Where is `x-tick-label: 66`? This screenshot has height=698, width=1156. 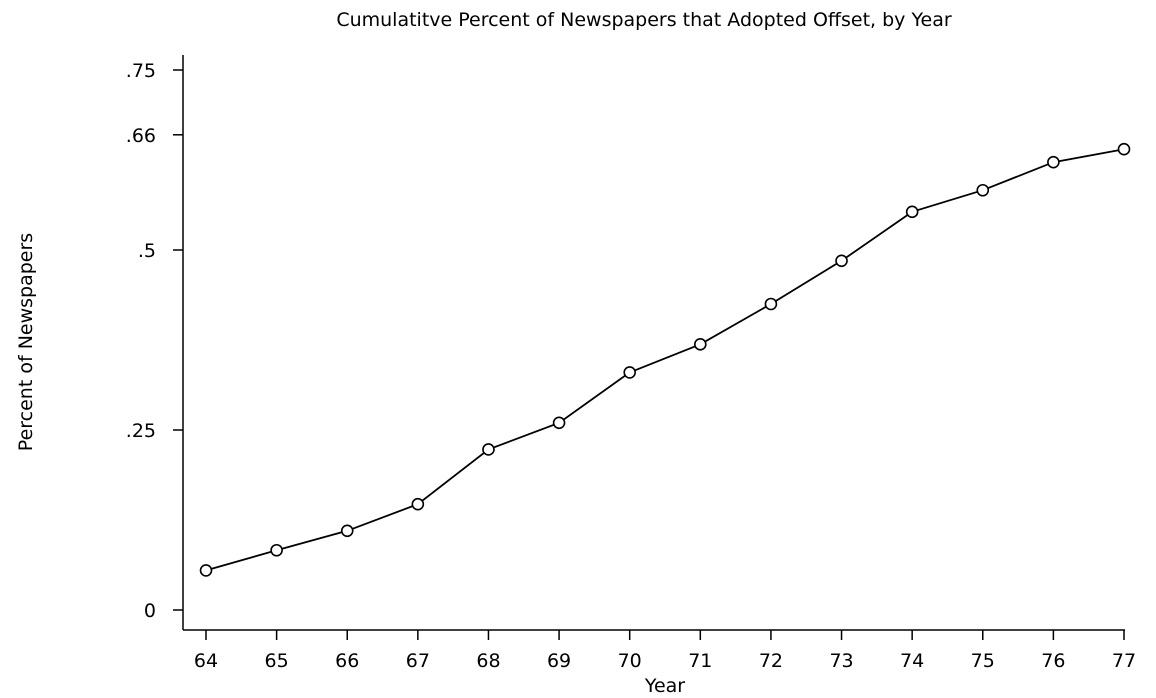
x-tick-label: 66 is located at coordinates (347, 661).